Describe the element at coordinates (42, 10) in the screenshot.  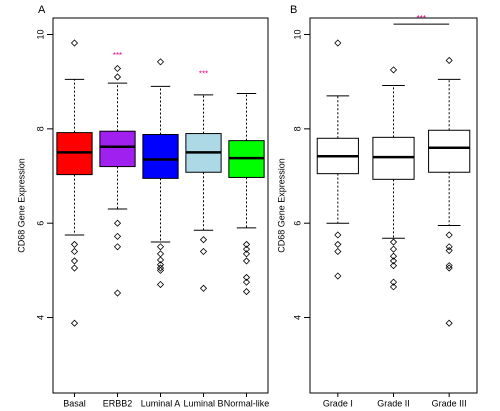
I see `panel-label: A` at that location.